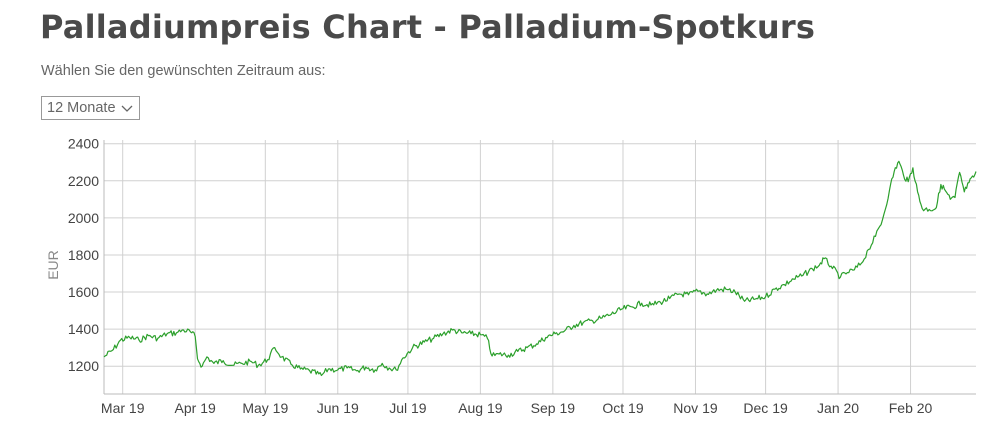  I want to click on x-tick-label: Dec 19, so click(765, 408).